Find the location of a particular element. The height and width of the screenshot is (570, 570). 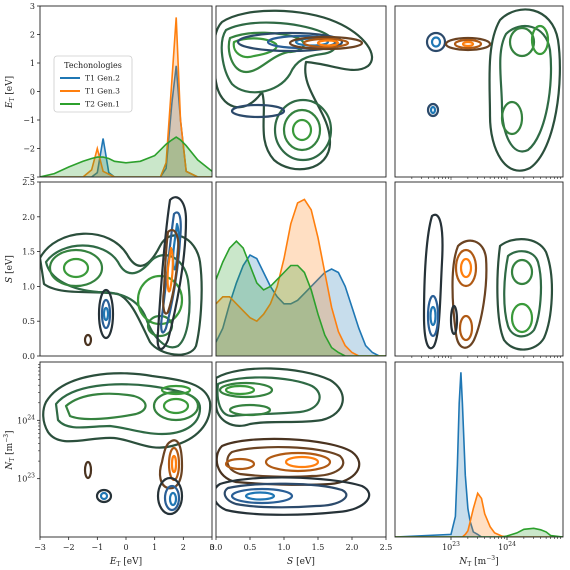

ylabel-et: ET [eV] is located at coordinates (10, 92).